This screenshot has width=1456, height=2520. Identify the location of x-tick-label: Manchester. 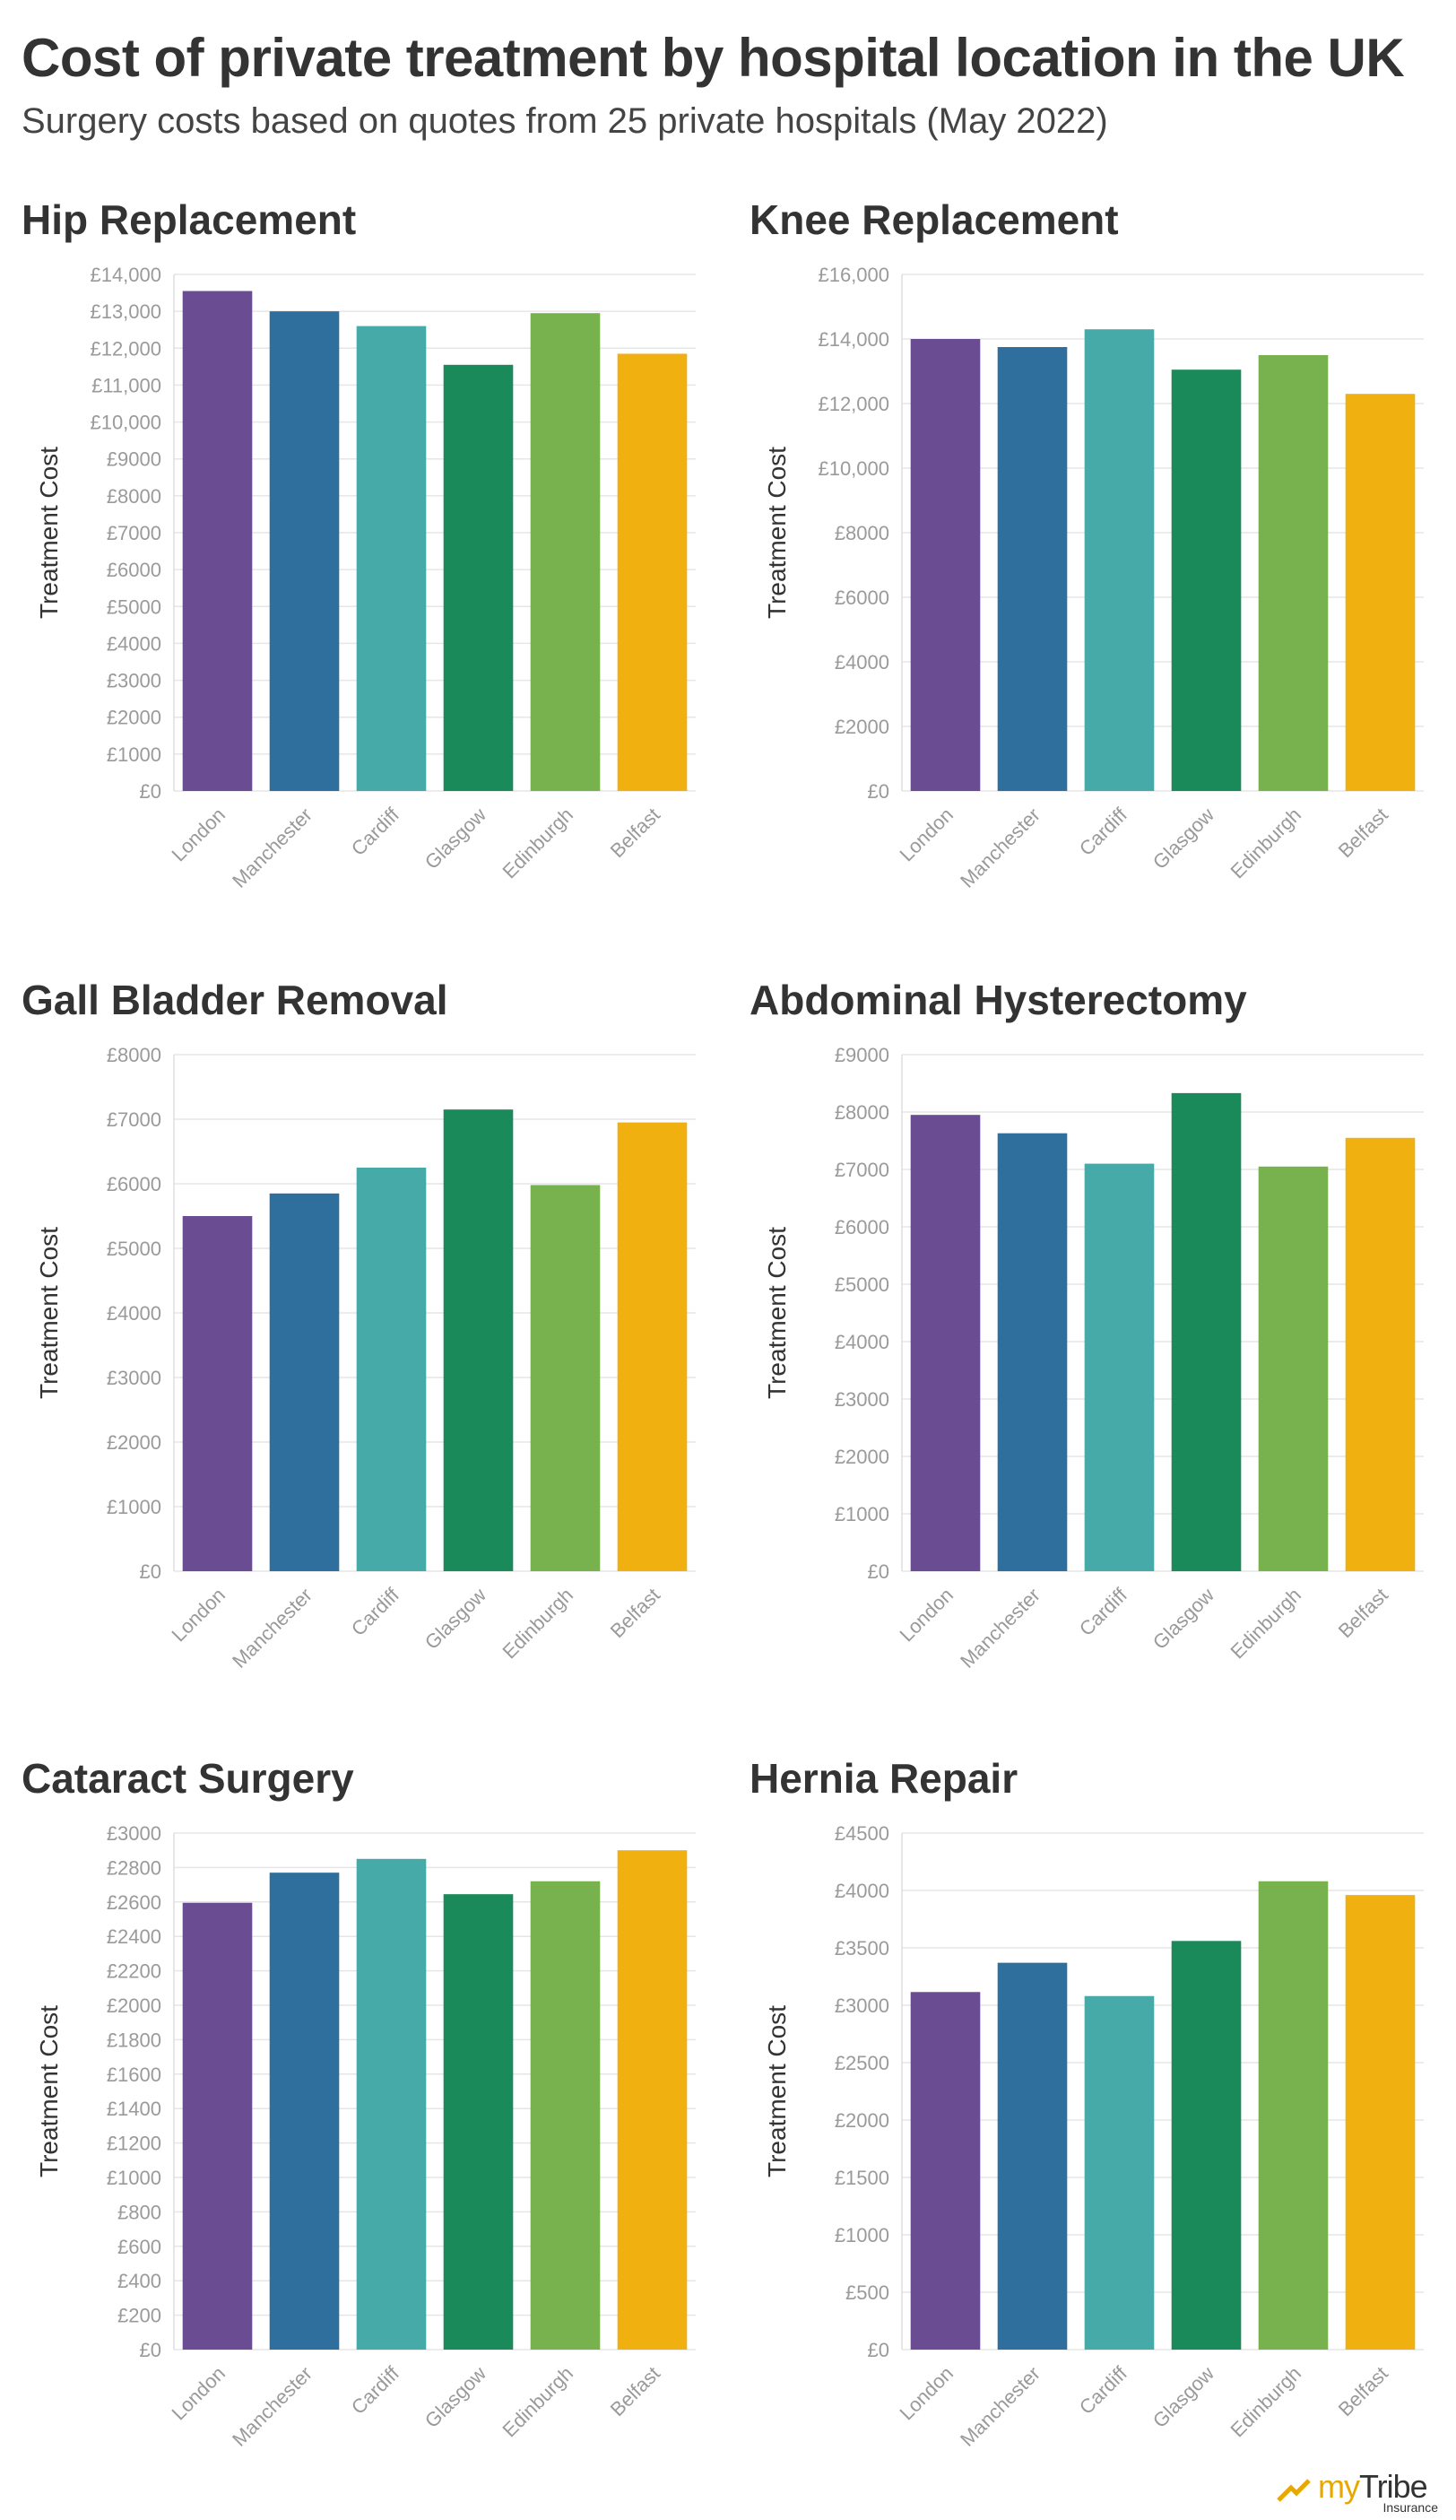
(1000, 848).